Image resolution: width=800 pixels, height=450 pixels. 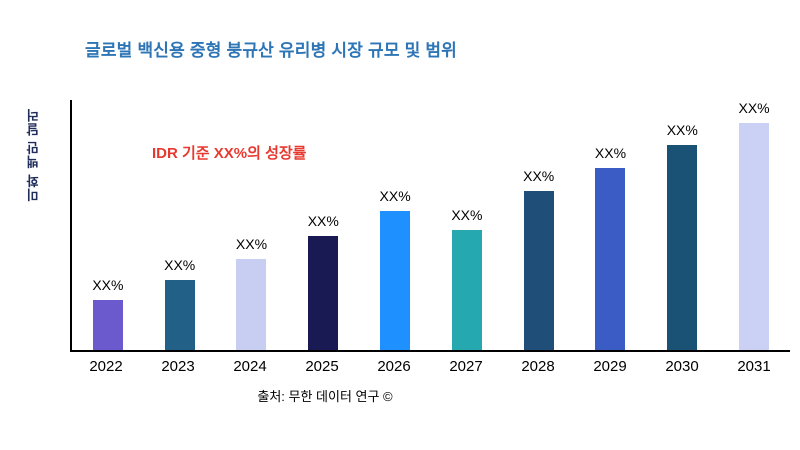 I want to click on x-tick-label: 2027, so click(x=466, y=366).